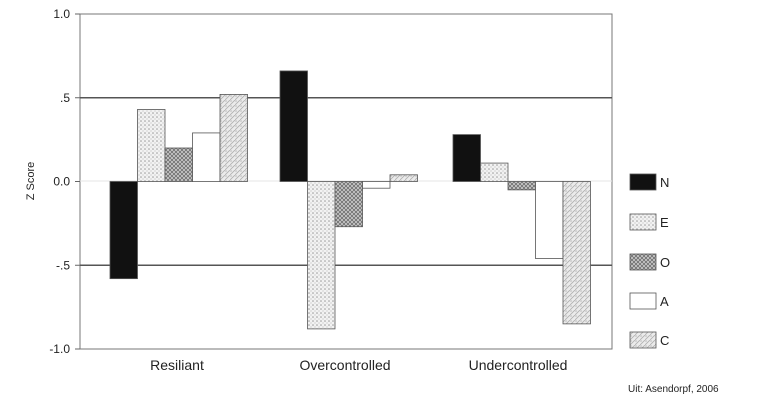  I want to click on legend-swatch-o, so click(643, 262).